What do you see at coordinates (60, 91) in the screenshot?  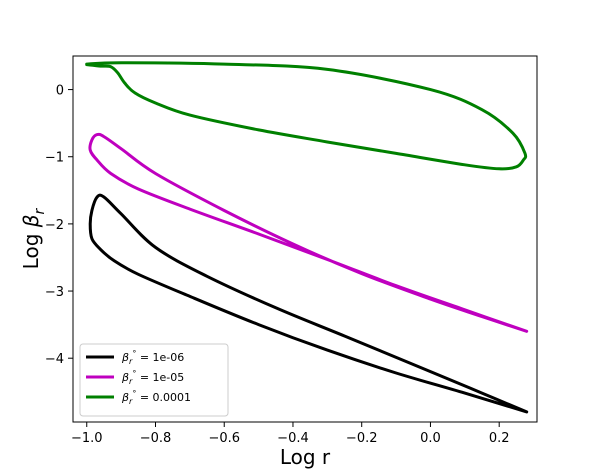 I see `y-tick-label: 0` at bounding box center [60, 91].